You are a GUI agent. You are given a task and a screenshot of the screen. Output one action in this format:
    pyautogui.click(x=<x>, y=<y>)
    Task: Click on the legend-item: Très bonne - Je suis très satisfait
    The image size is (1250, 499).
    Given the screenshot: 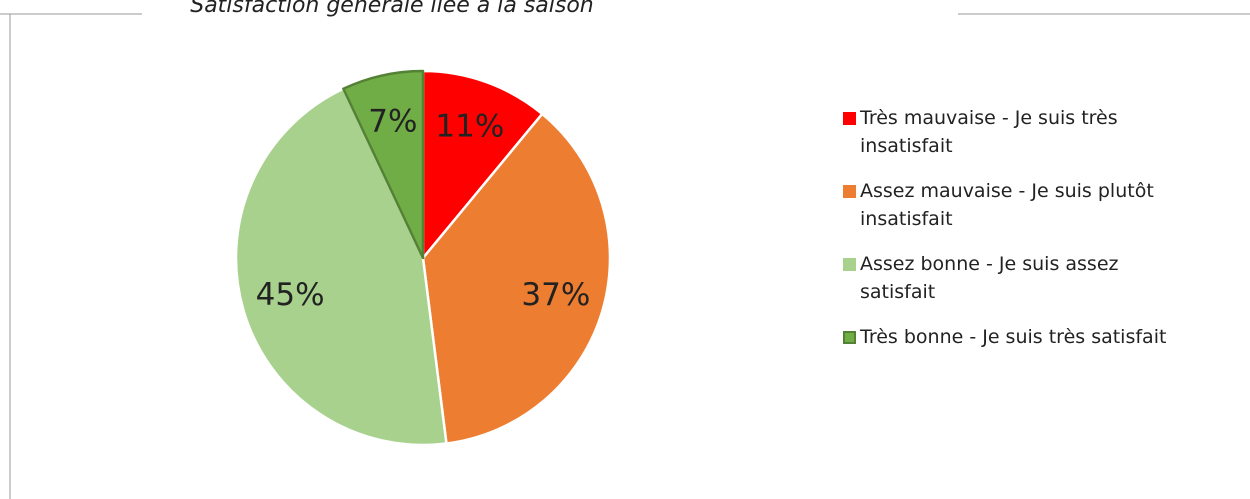 What is the action you would take?
    pyautogui.click(x=1043, y=337)
    